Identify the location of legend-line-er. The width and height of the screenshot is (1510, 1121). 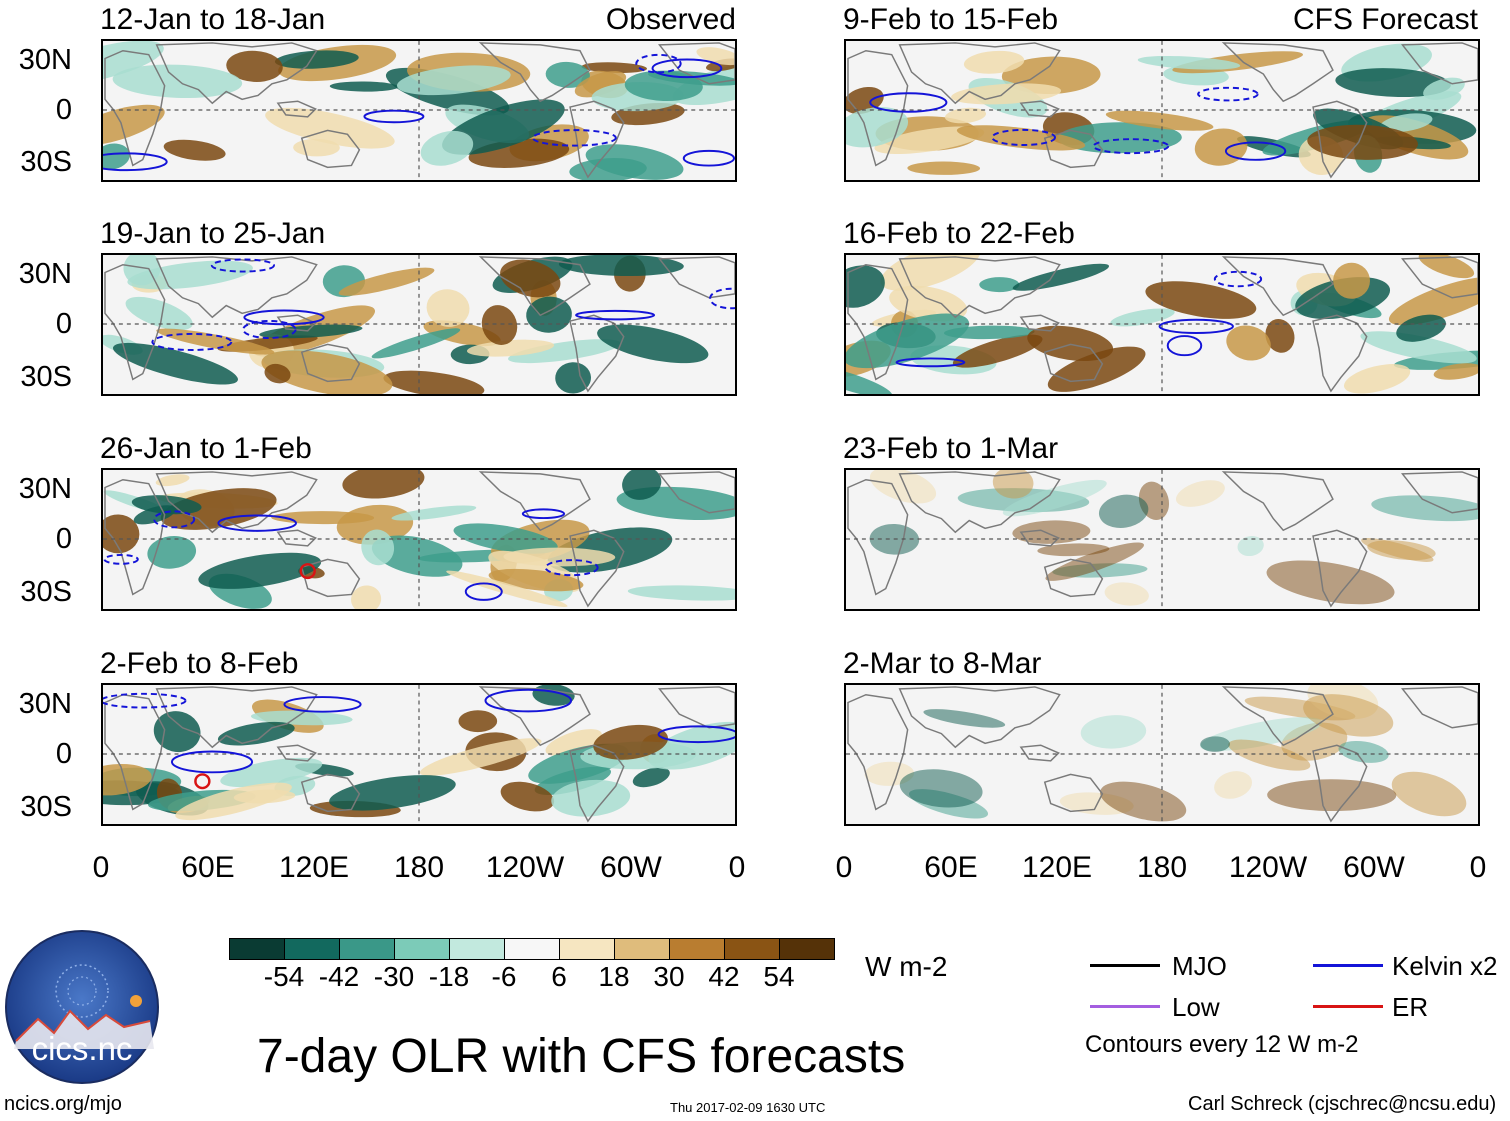
(1348, 1006).